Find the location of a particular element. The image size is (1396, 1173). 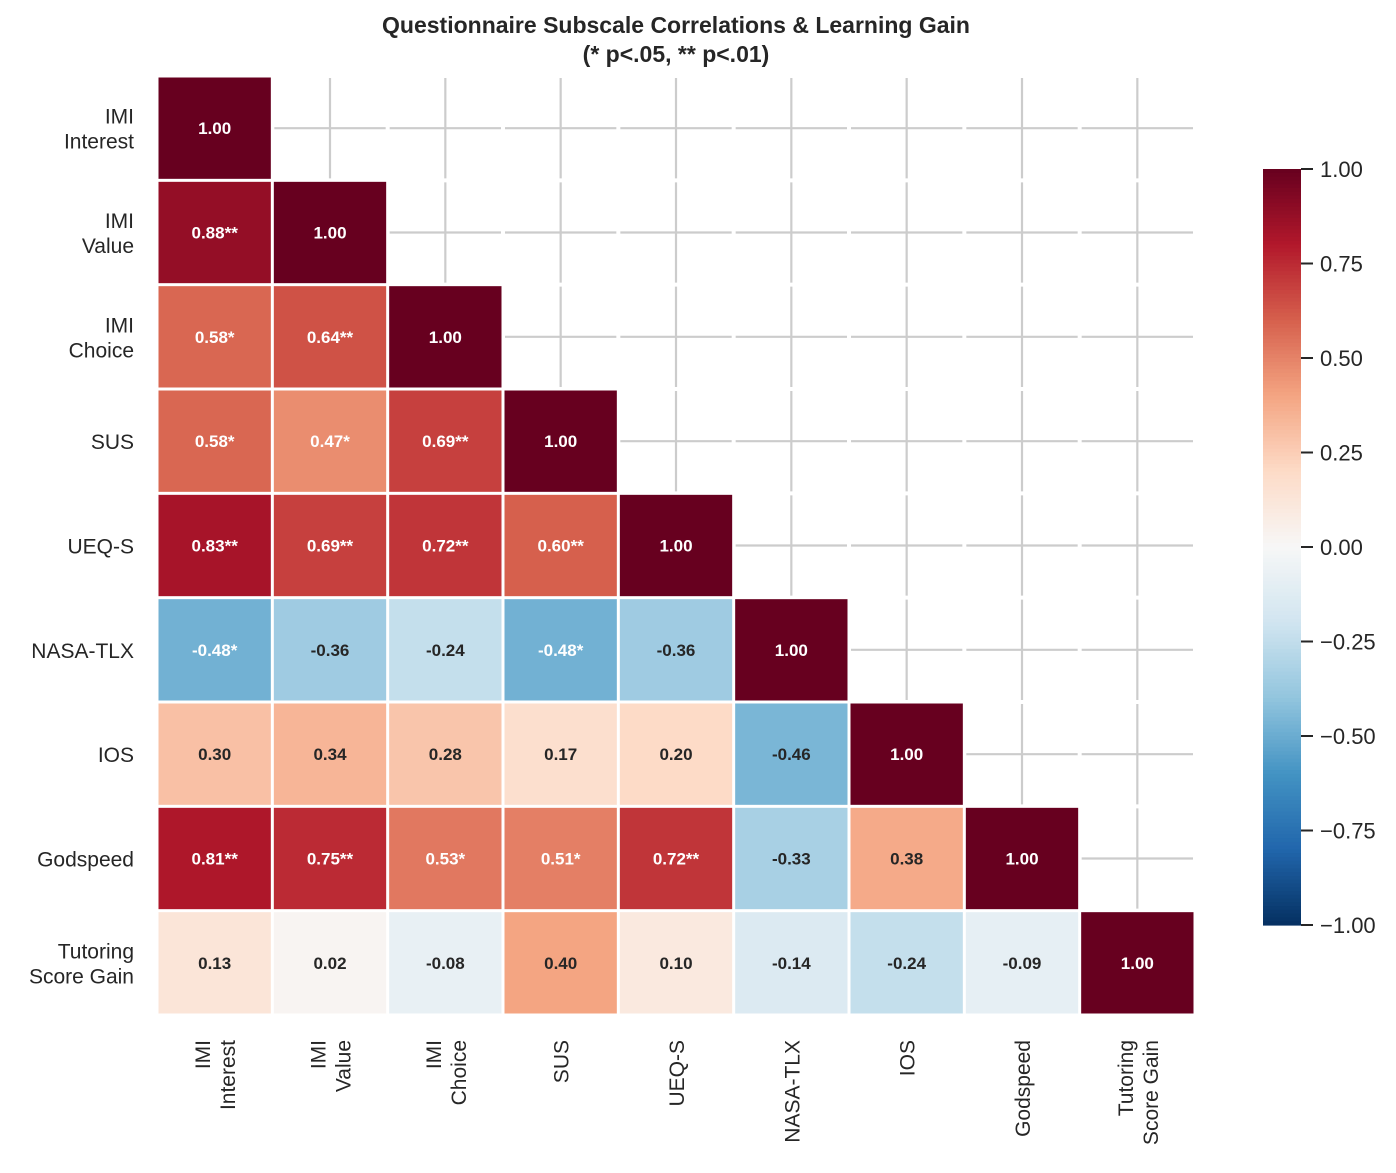

cell-annotation: 0.47* is located at coordinates (330, 441).